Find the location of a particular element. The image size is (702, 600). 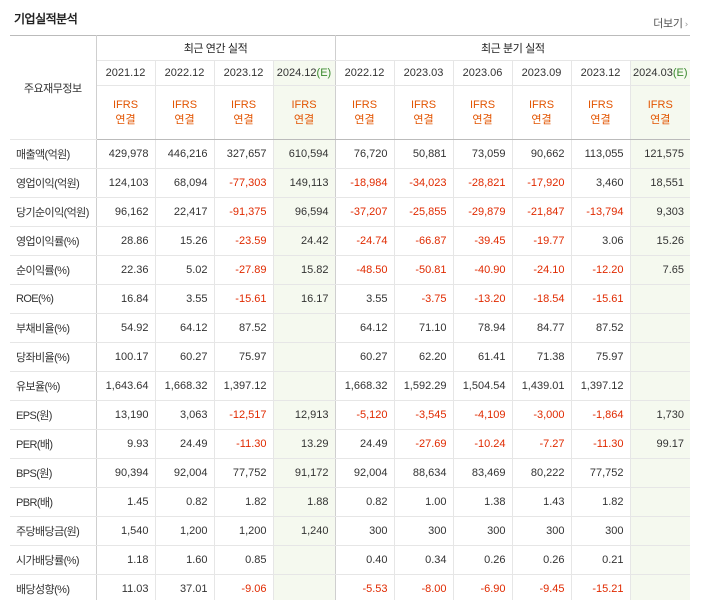

value-cell: 1,397.12 is located at coordinates (601, 386).